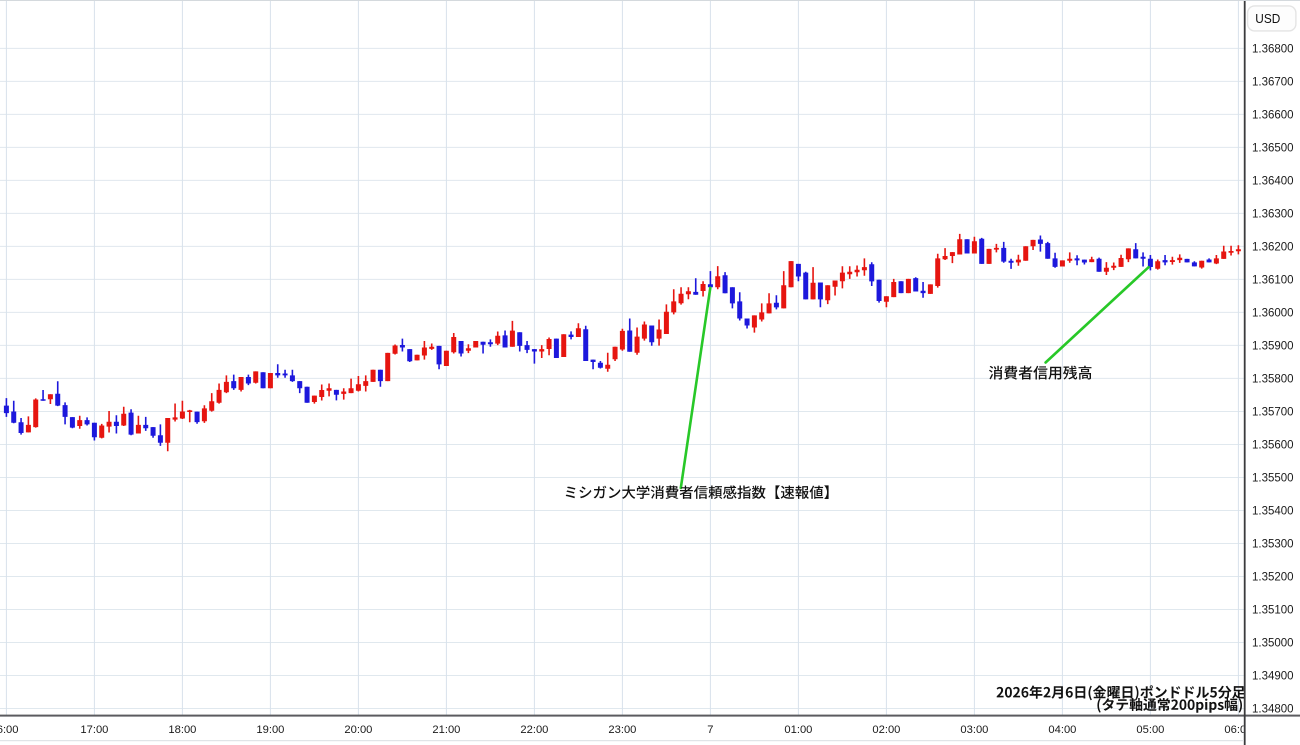  I want to click on svg-text: 1.35600, so click(1273, 445).